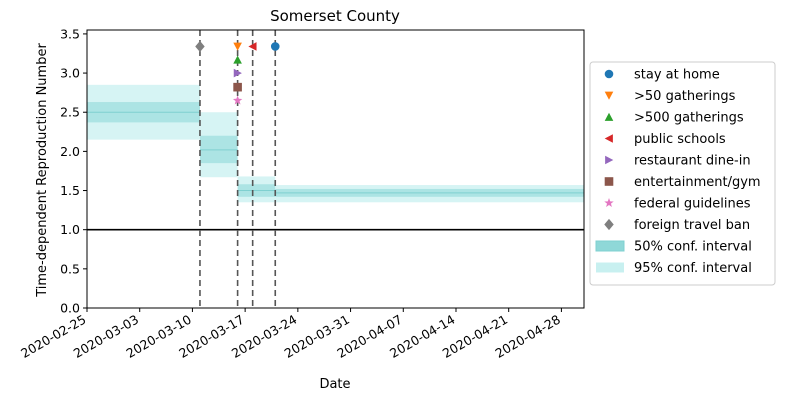  I want to click on legend-label: foreign travel ban, so click(692, 225).